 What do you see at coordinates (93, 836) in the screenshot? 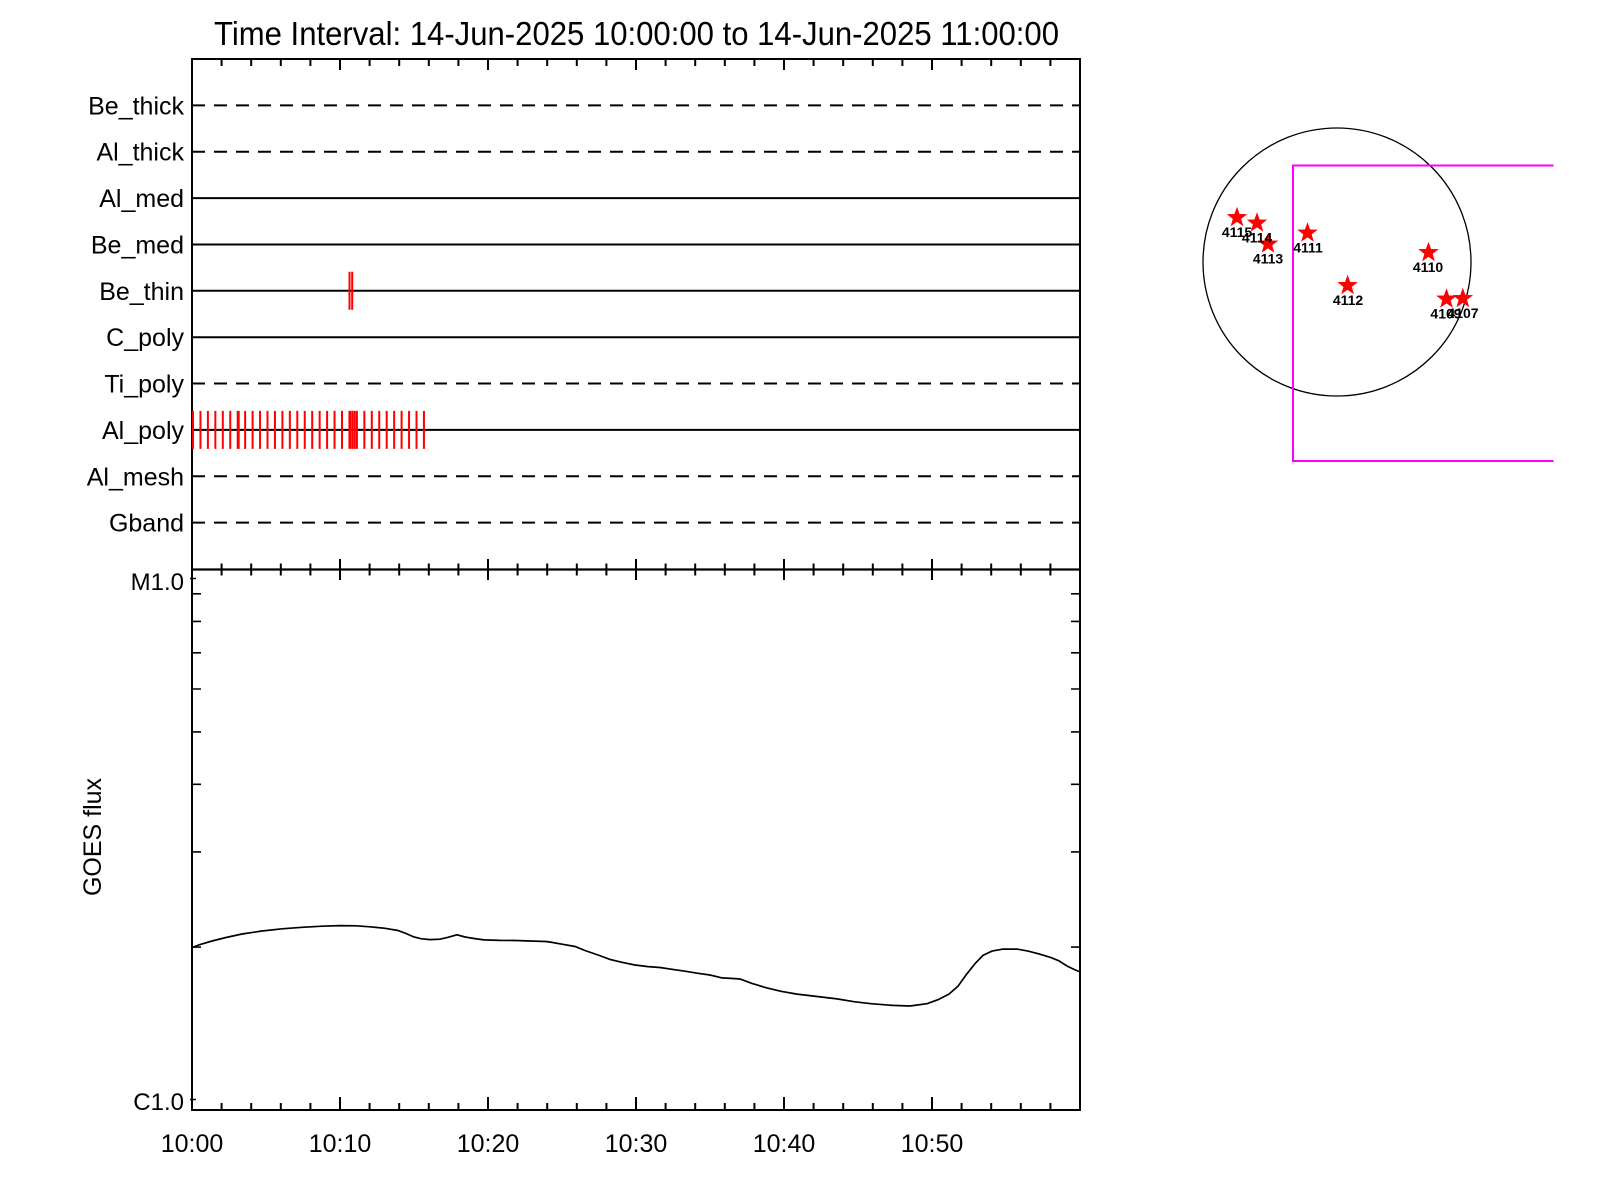
I see `svg-text: GOES flux` at bounding box center [93, 836].